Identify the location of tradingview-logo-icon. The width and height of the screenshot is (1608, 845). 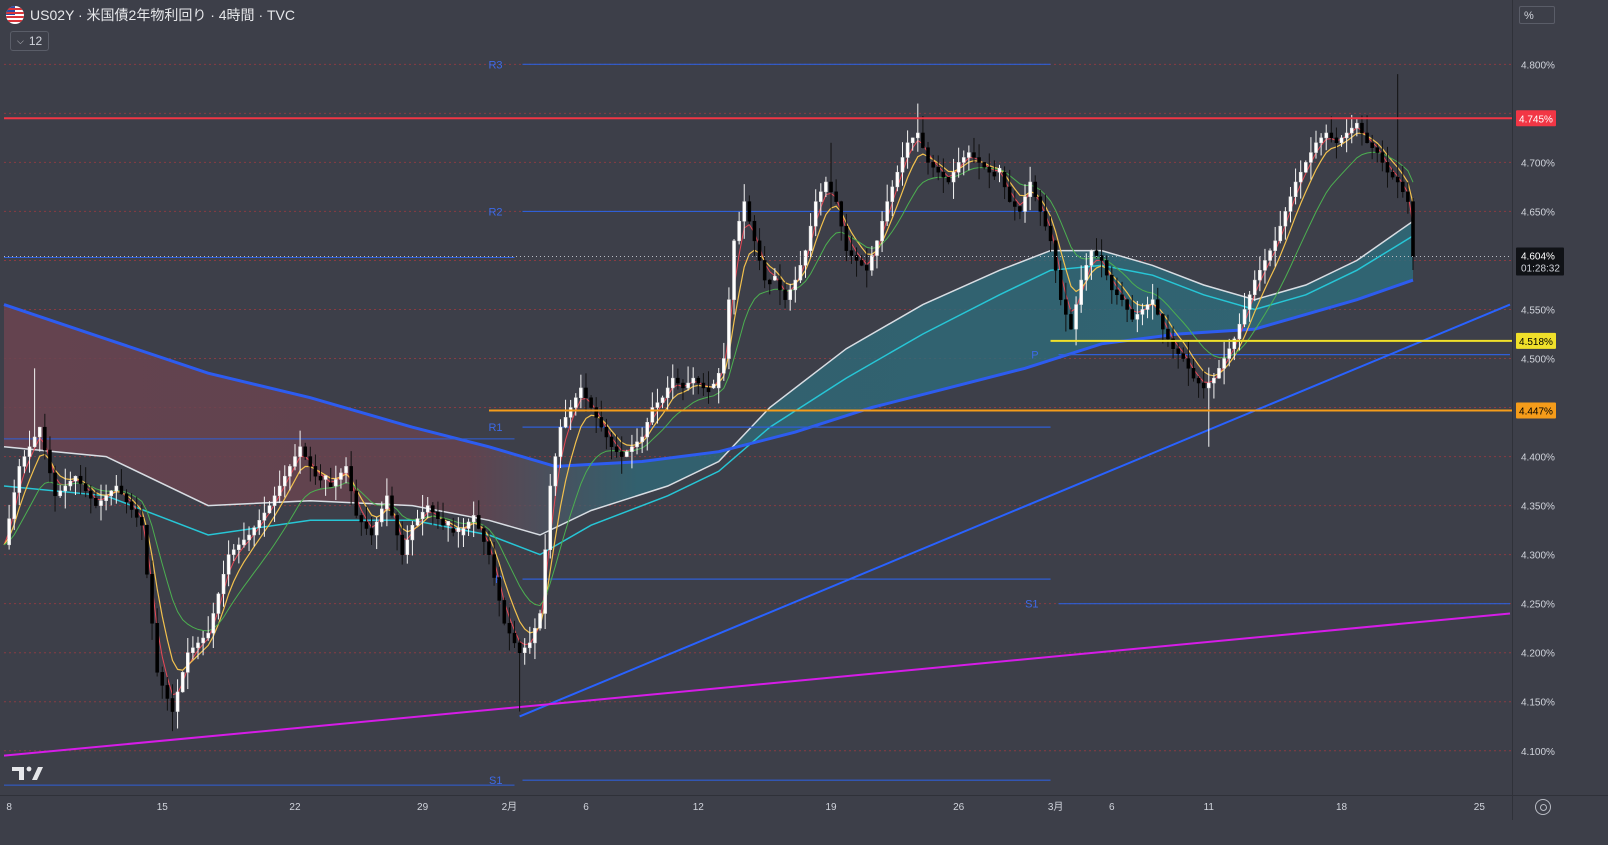
(27, 775).